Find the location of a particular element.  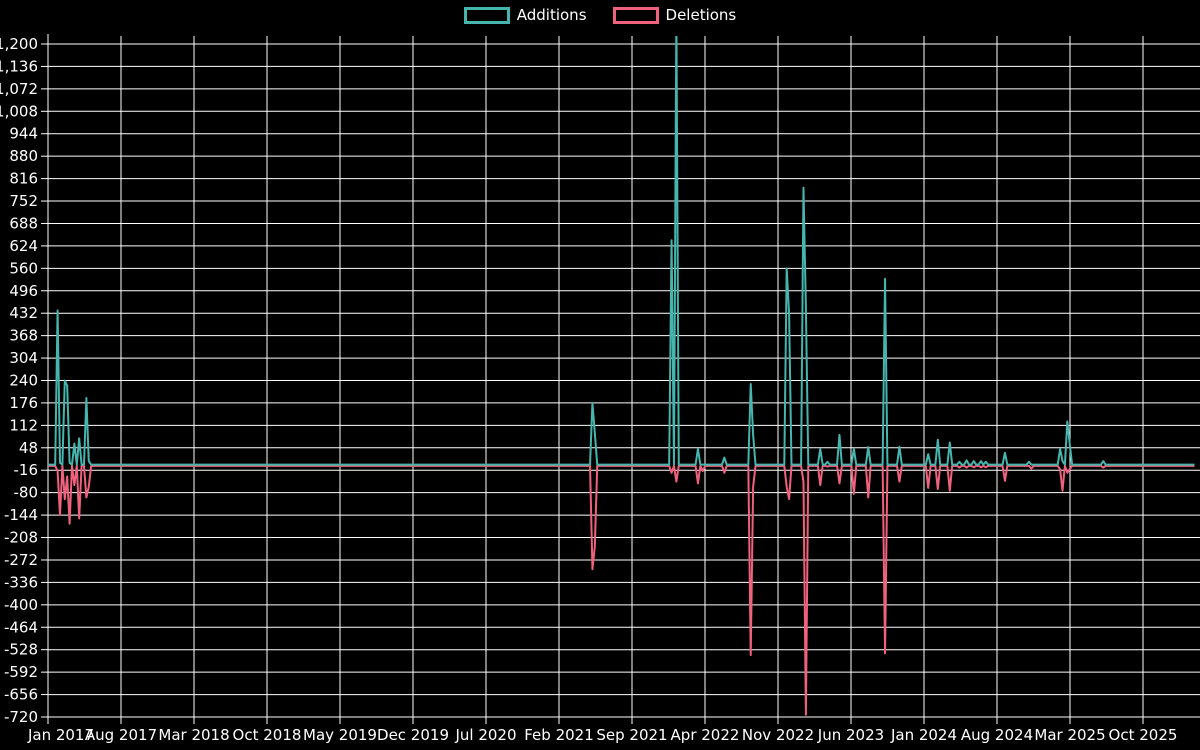

y-tick-label: -144 is located at coordinates (21, 515).